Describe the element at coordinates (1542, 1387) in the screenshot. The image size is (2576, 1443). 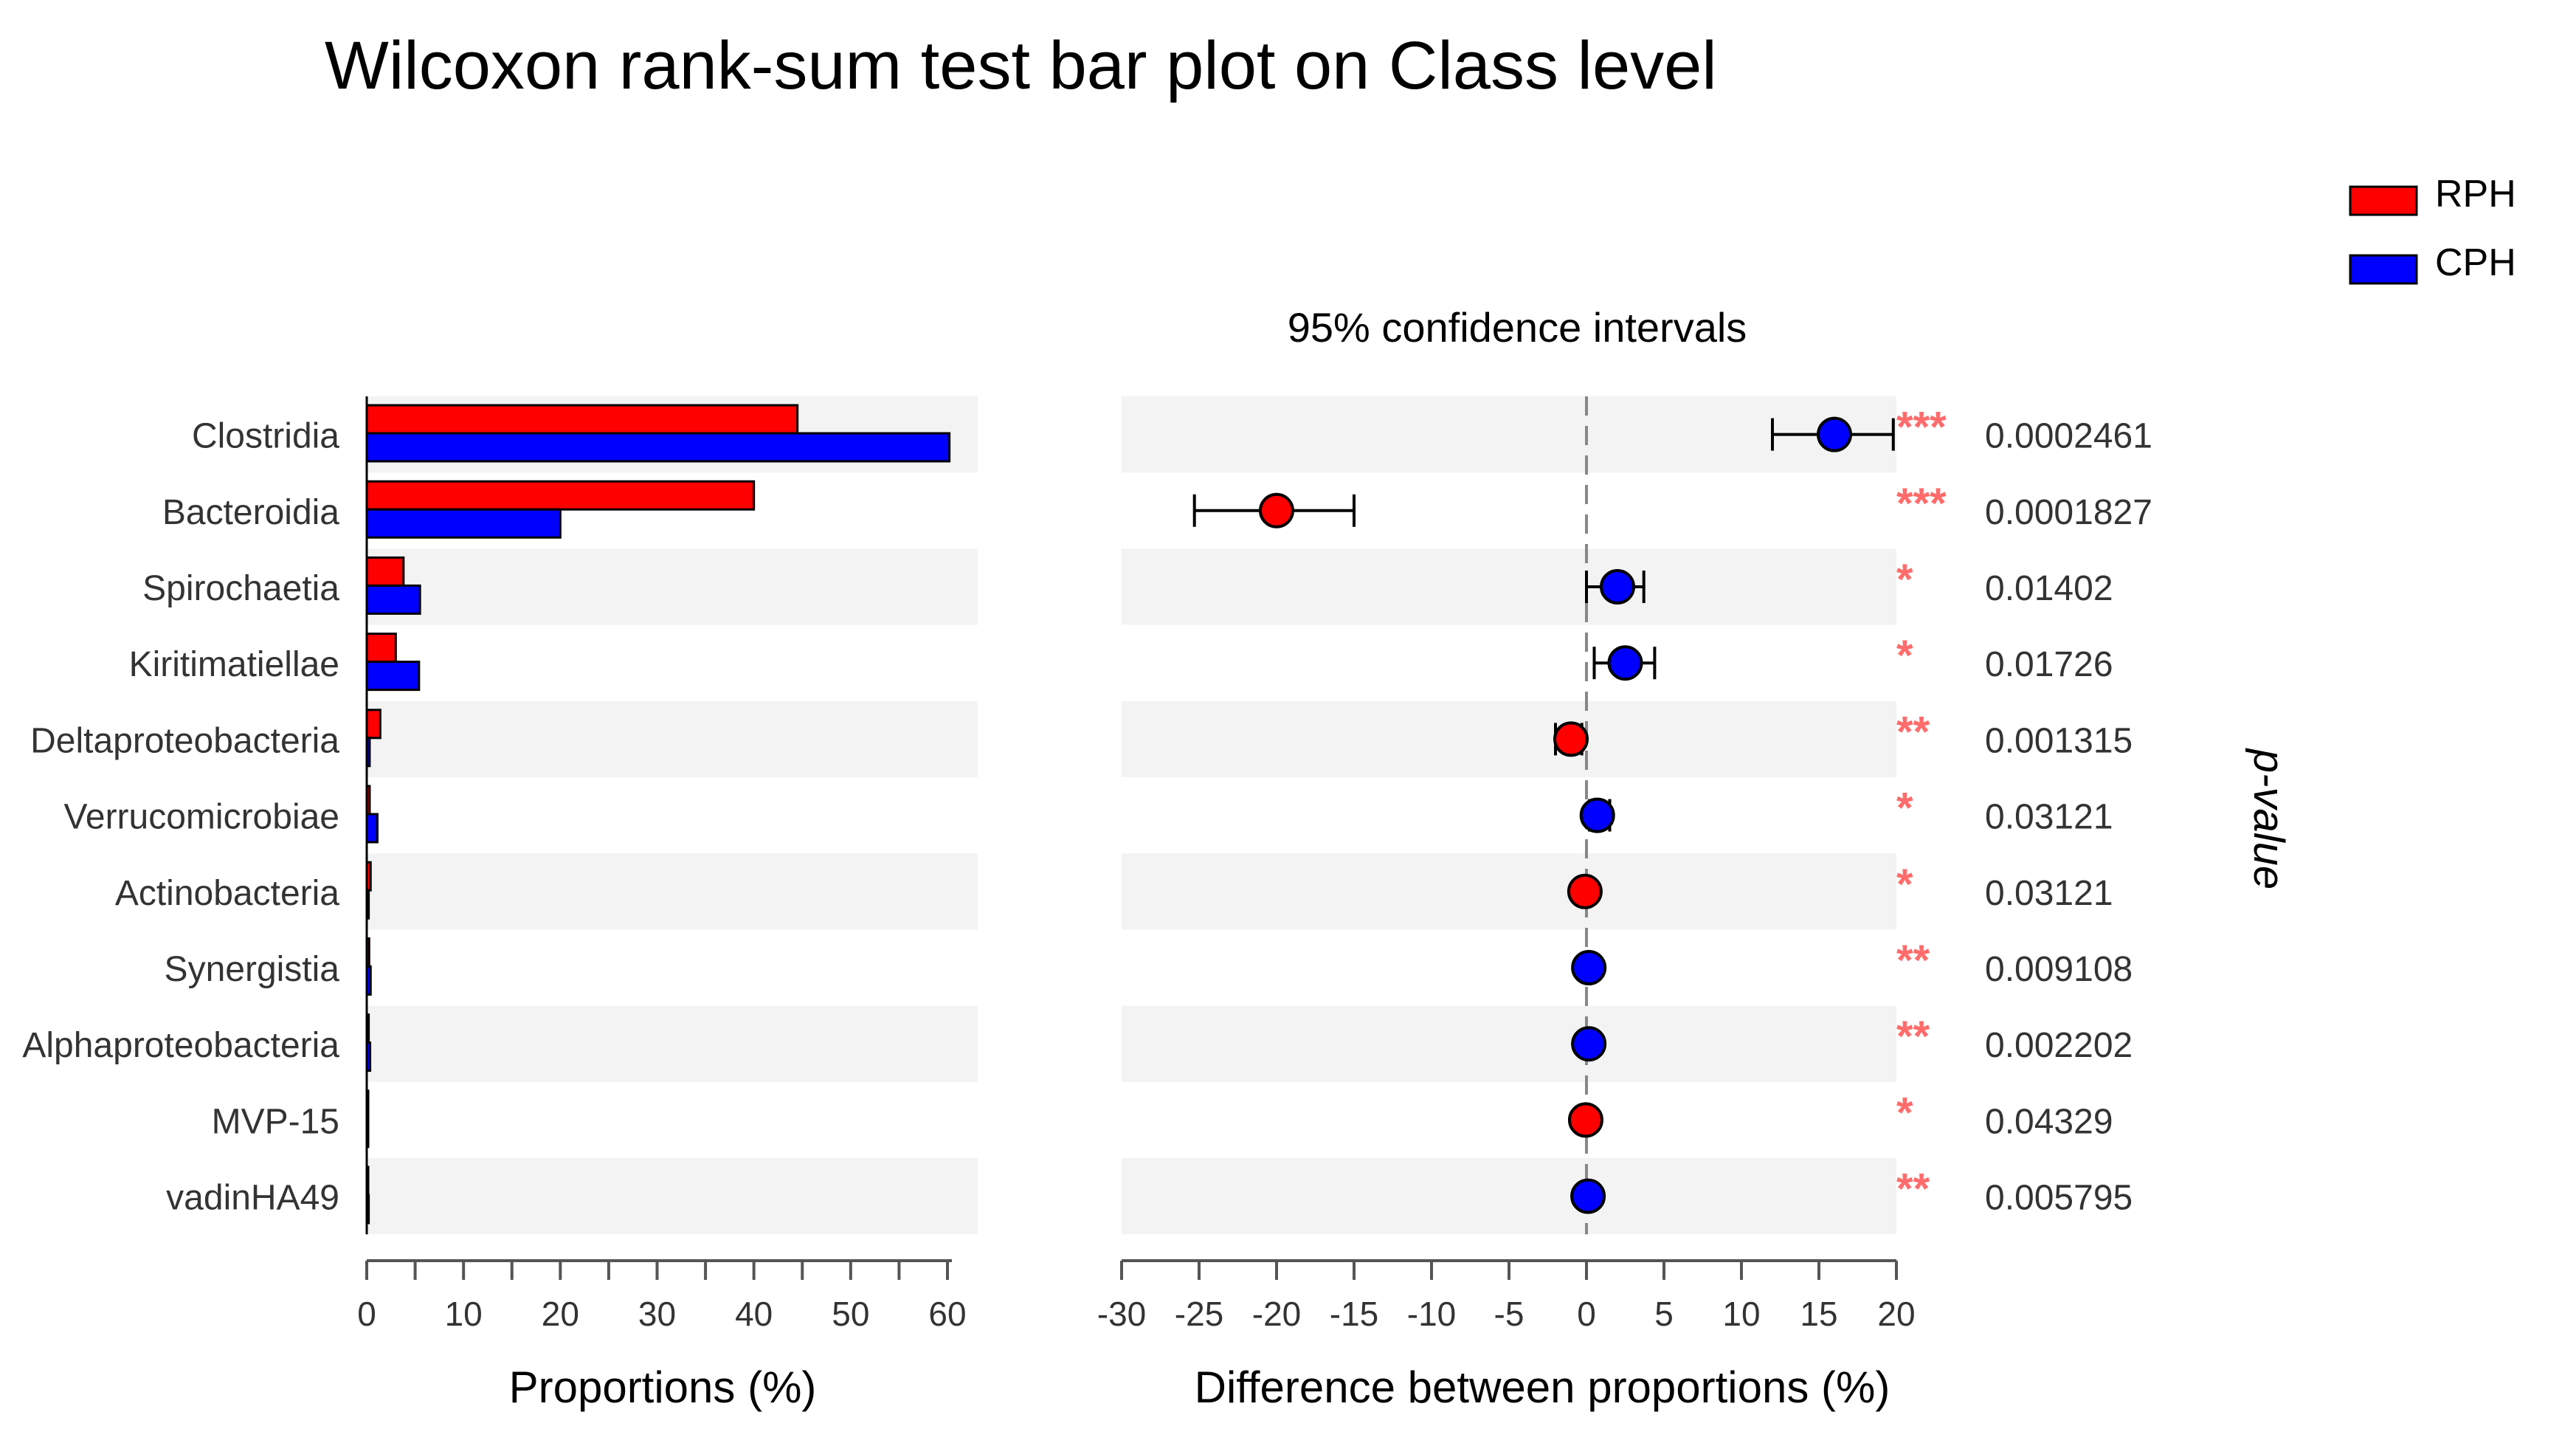
I see `ci-x-label: Difference between proportions (%)` at that location.